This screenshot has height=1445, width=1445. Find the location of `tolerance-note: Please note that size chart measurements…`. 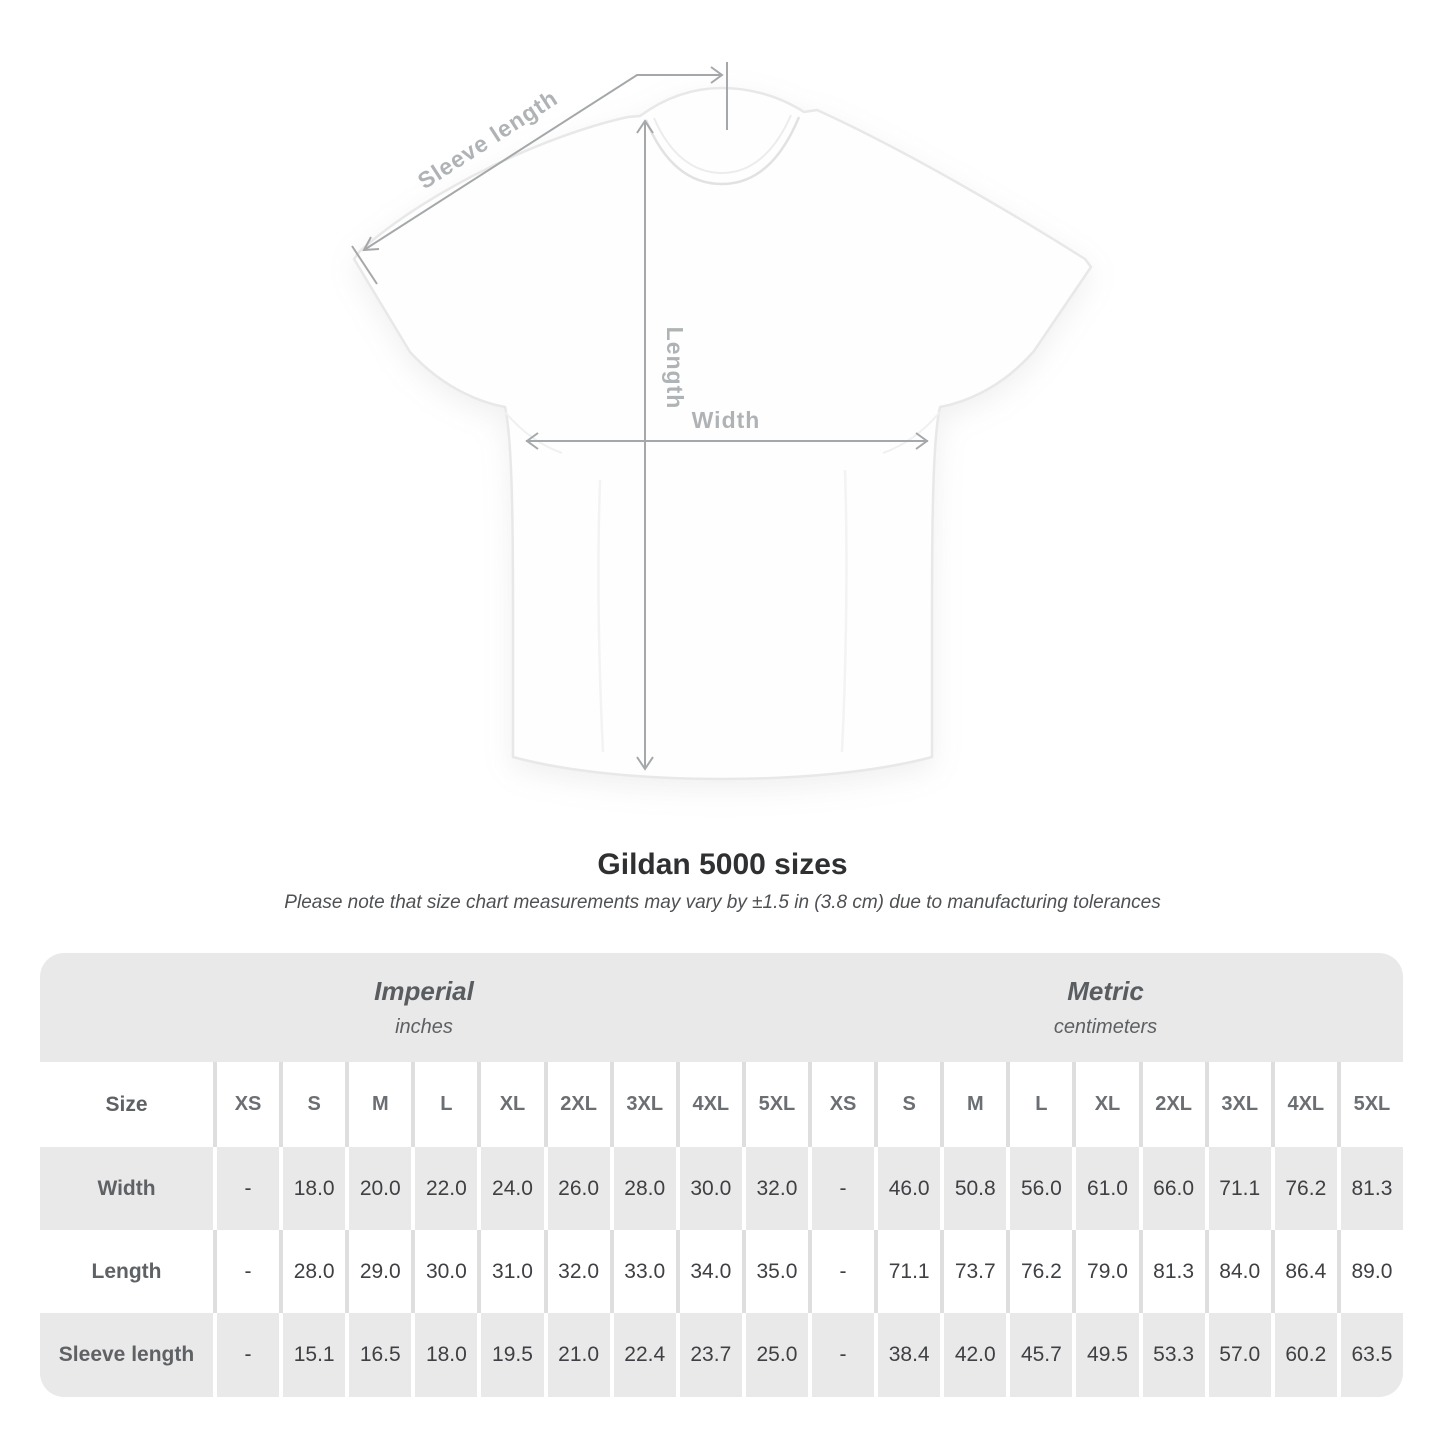

tolerance-note: Please note that size chart measurements… is located at coordinates (722, 902).